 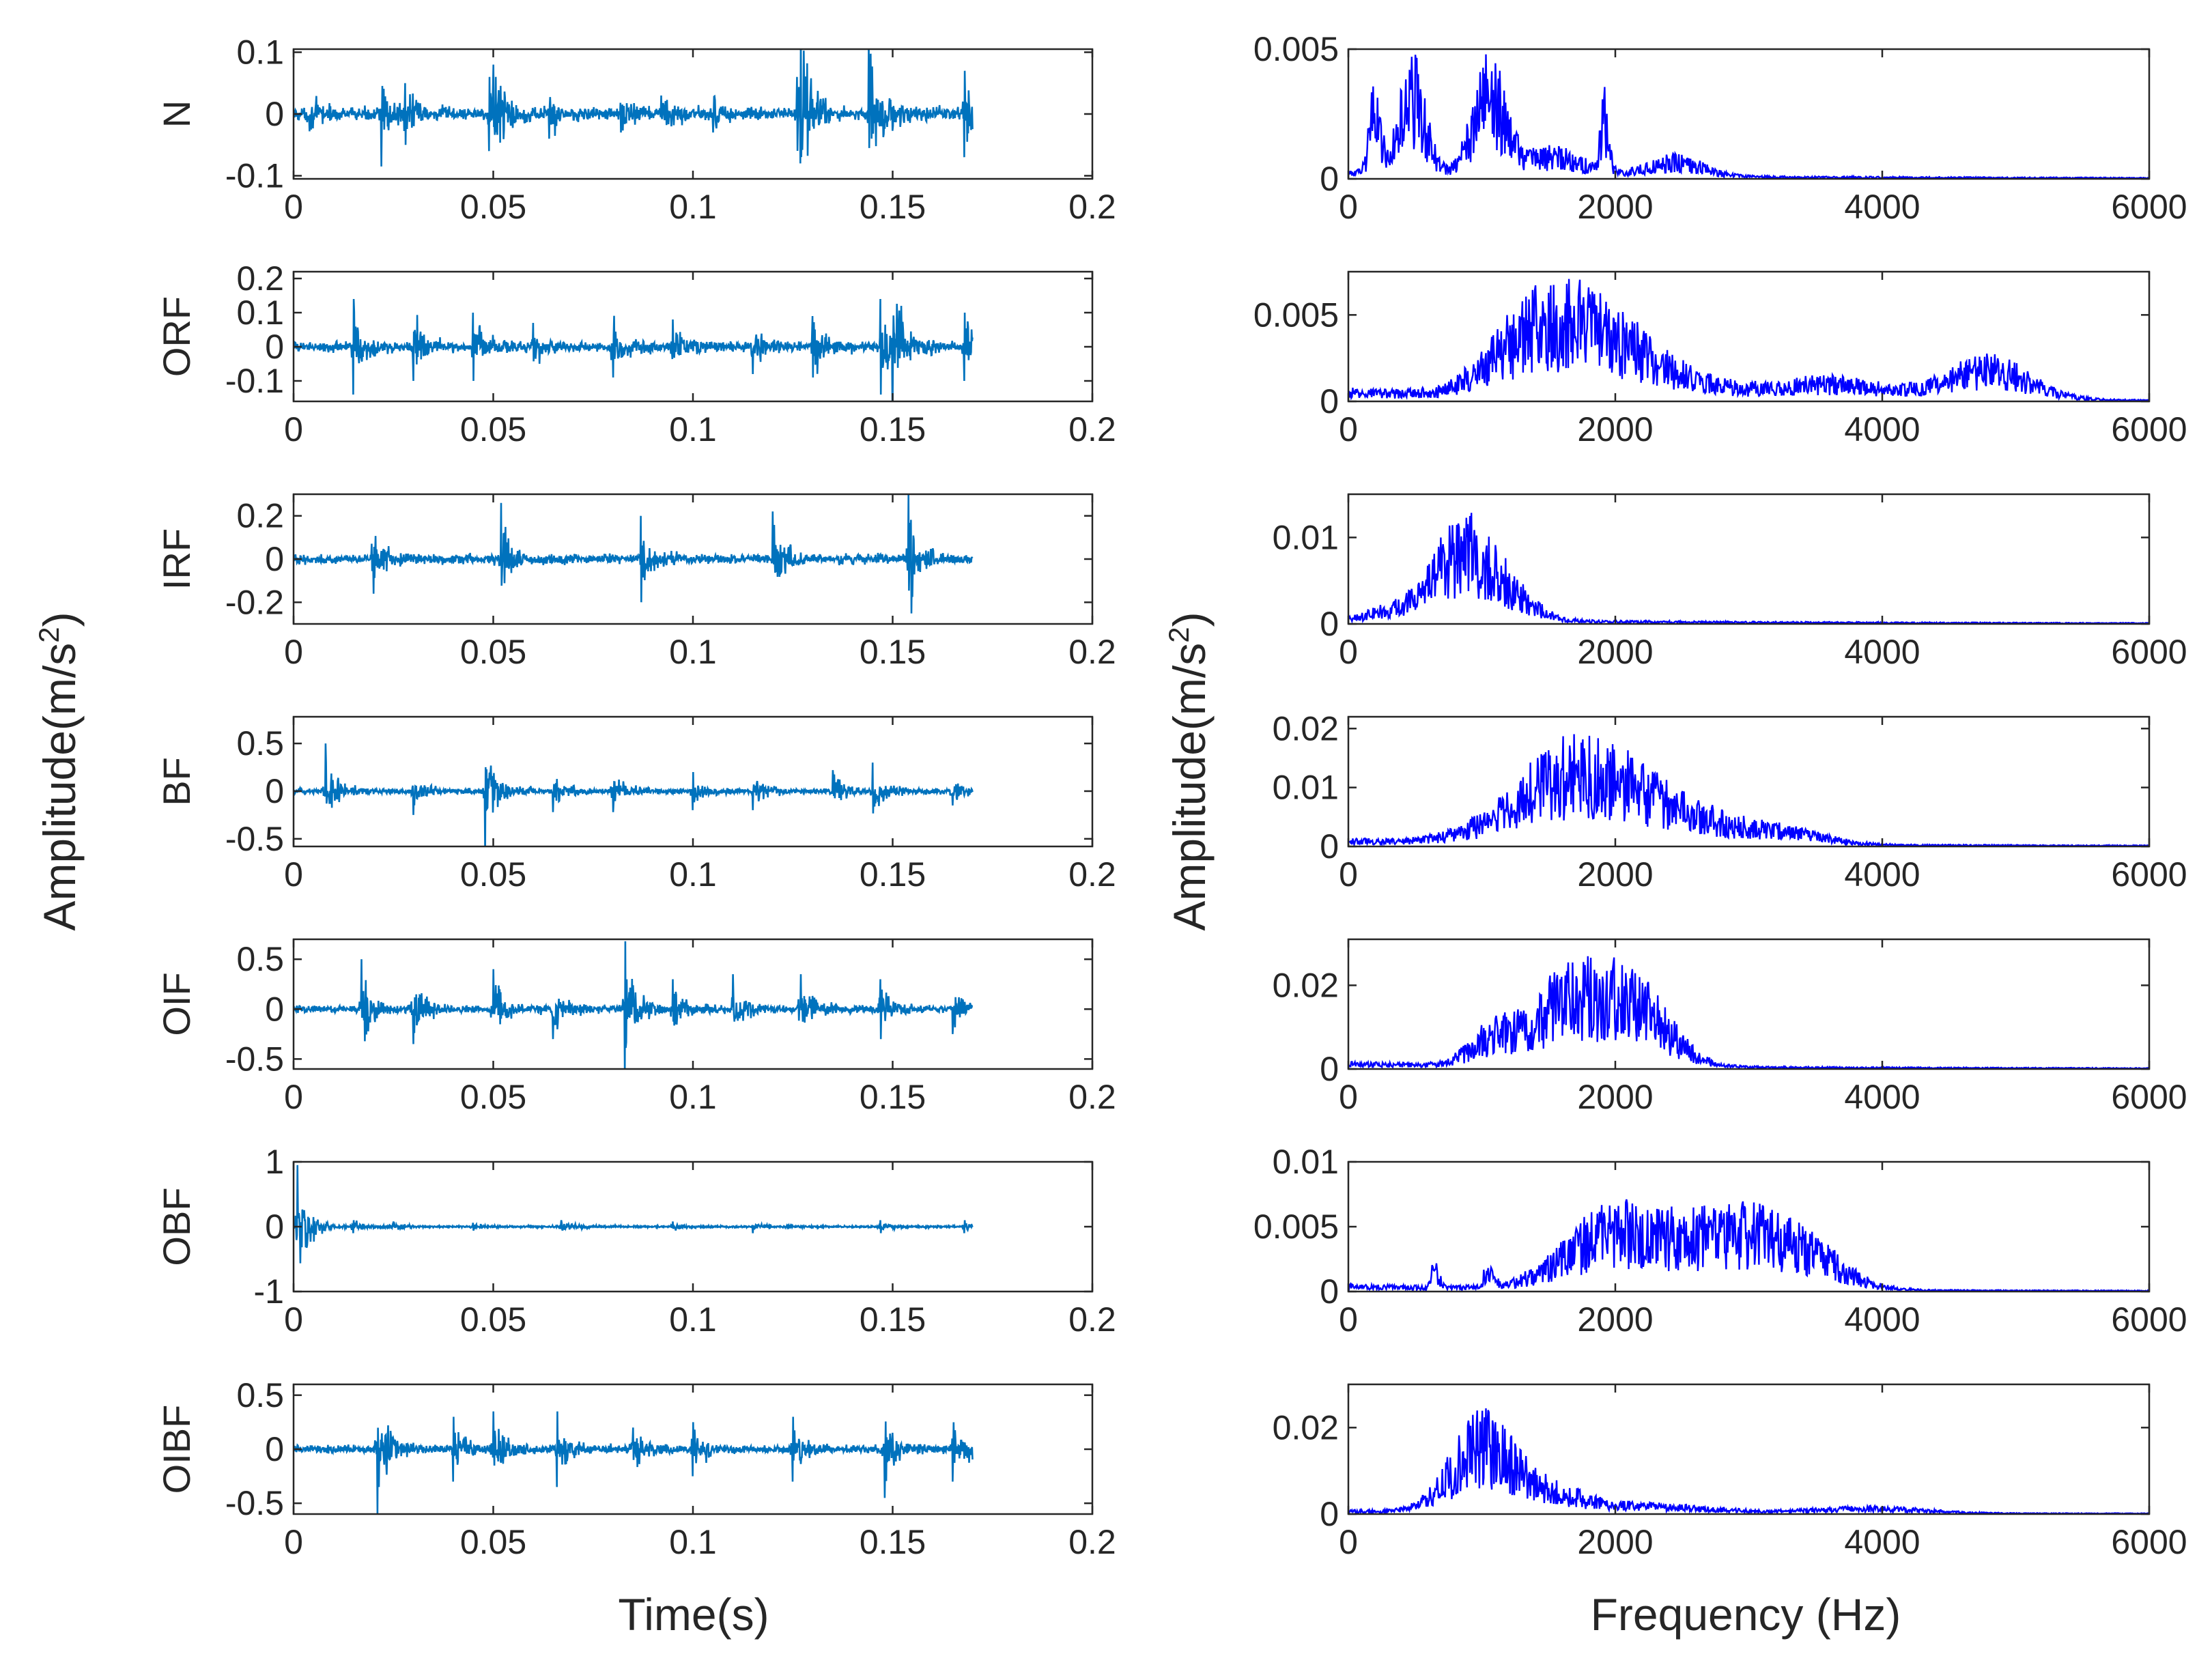 I want to click on time-y-tick-label: -1, so click(x=269, y=1291).